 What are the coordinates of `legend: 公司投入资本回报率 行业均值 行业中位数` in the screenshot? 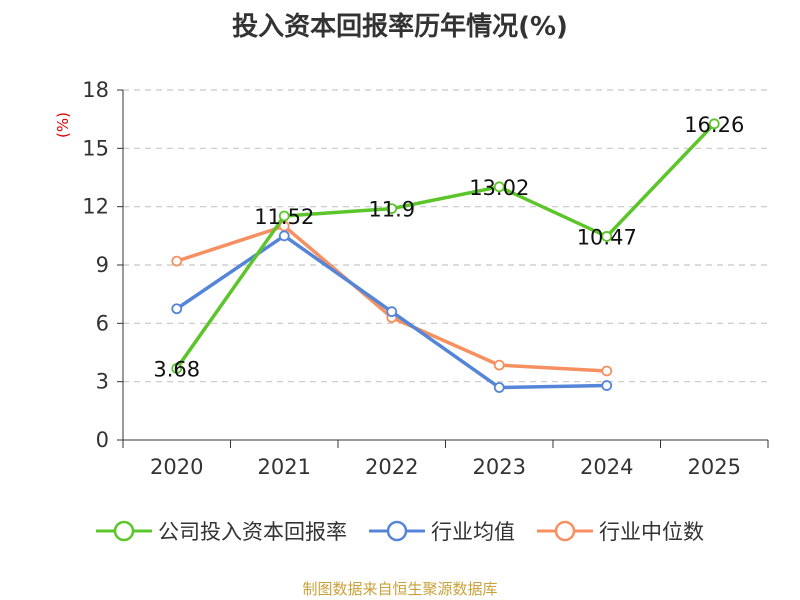 It's located at (400, 531).